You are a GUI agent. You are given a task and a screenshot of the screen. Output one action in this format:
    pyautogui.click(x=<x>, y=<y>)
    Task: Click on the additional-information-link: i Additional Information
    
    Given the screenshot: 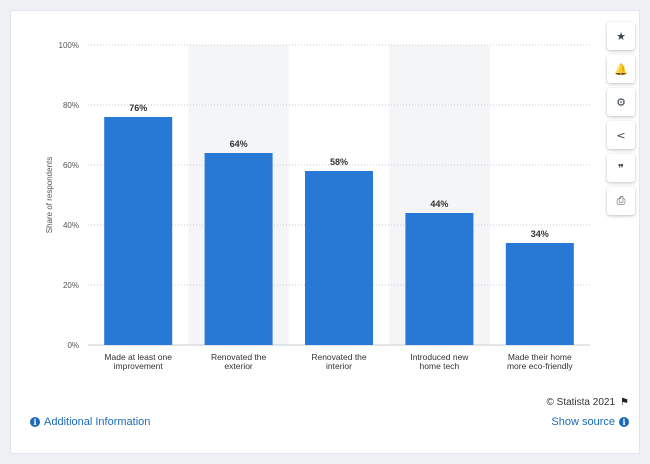 What is the action you would take?
    pyautogui.click(x=90, y=422)
    